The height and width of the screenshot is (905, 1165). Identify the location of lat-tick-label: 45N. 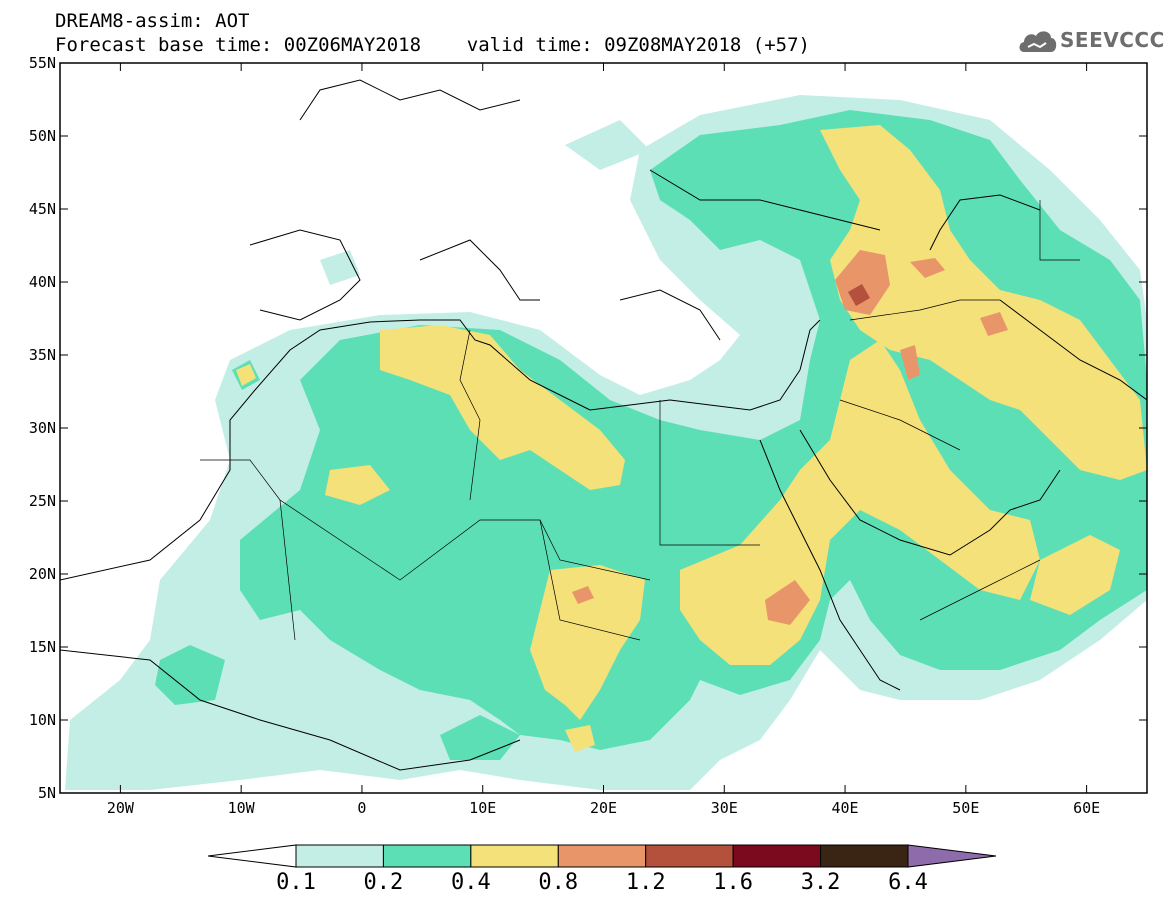
(42, 209).